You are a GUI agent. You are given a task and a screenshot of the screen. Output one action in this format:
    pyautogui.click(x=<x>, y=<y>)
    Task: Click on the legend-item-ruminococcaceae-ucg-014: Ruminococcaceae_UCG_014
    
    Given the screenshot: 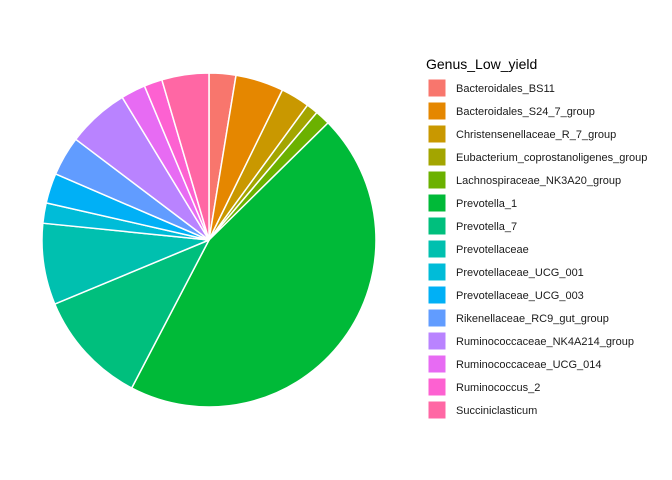 What is the action you would take?
    pyautogui.click(x=514, y=364)
    